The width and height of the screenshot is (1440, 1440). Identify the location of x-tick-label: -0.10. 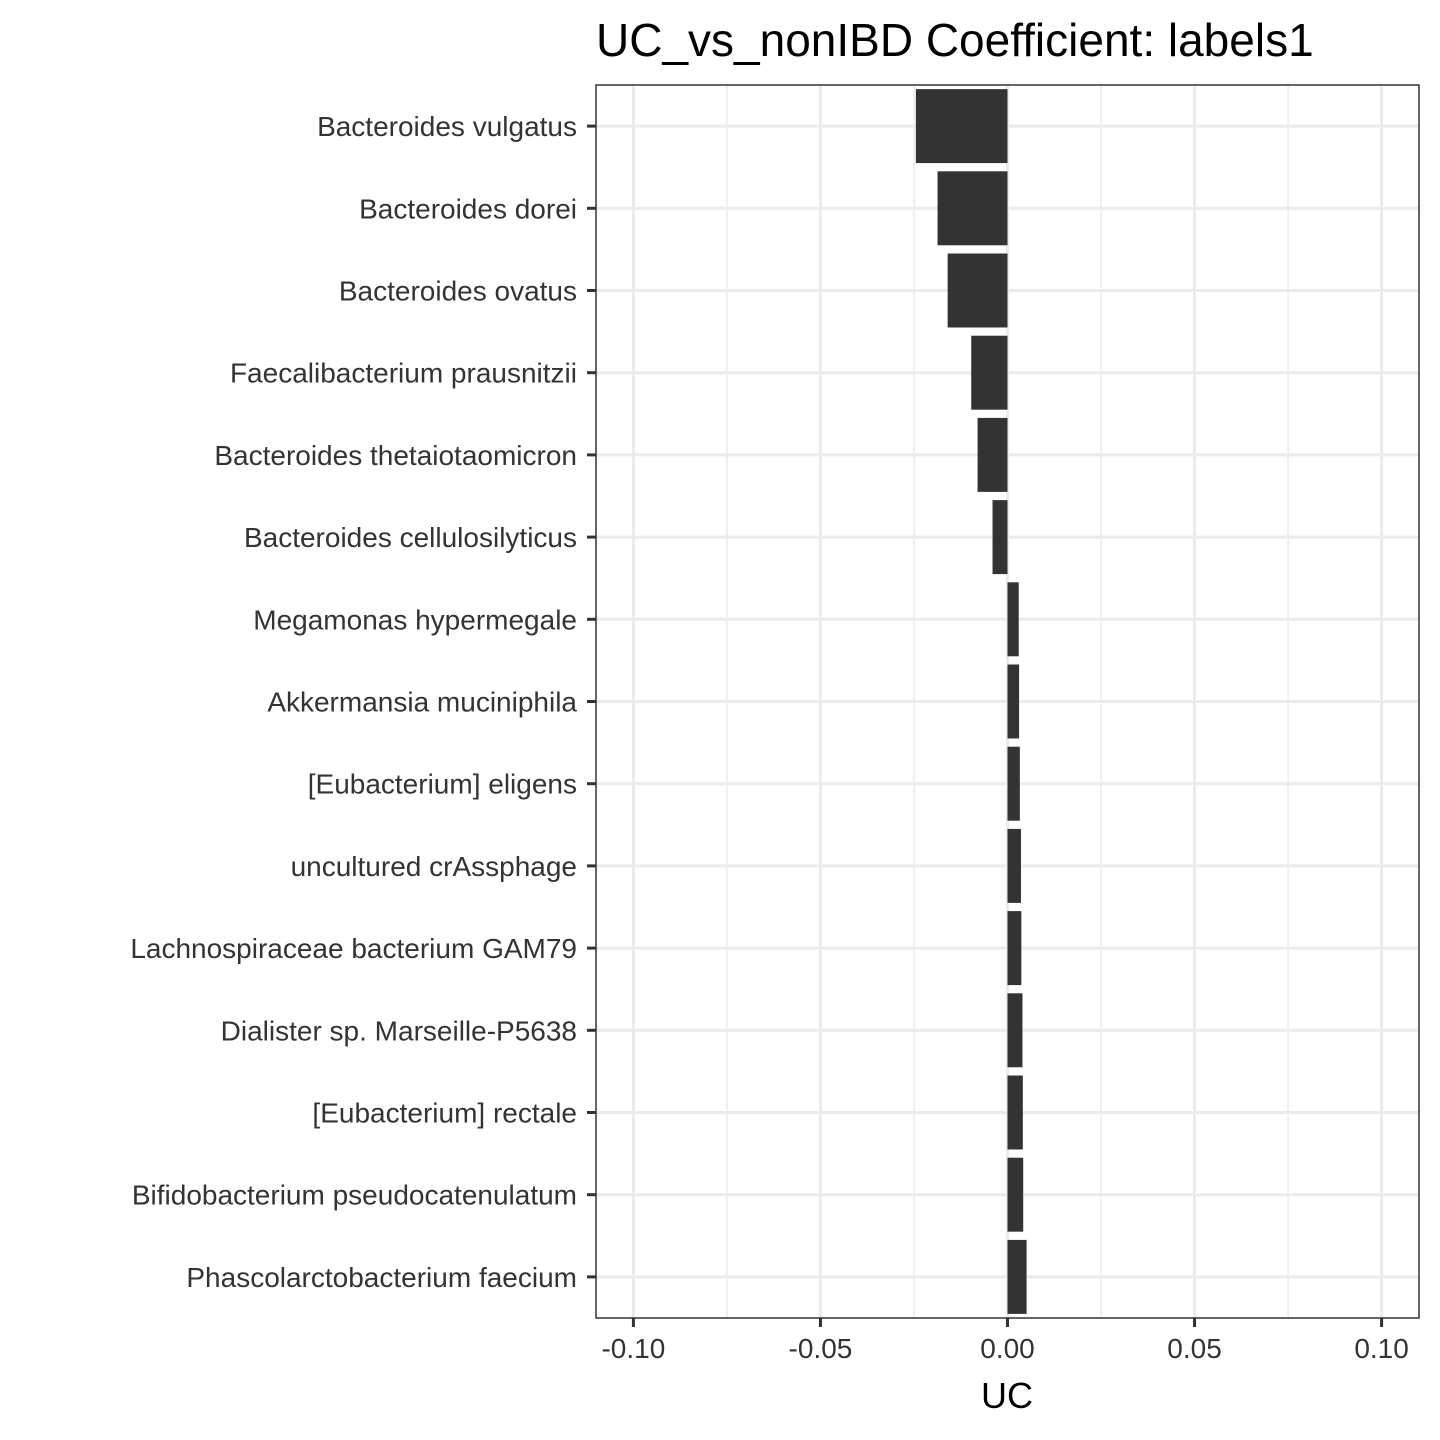
(633, 1348).